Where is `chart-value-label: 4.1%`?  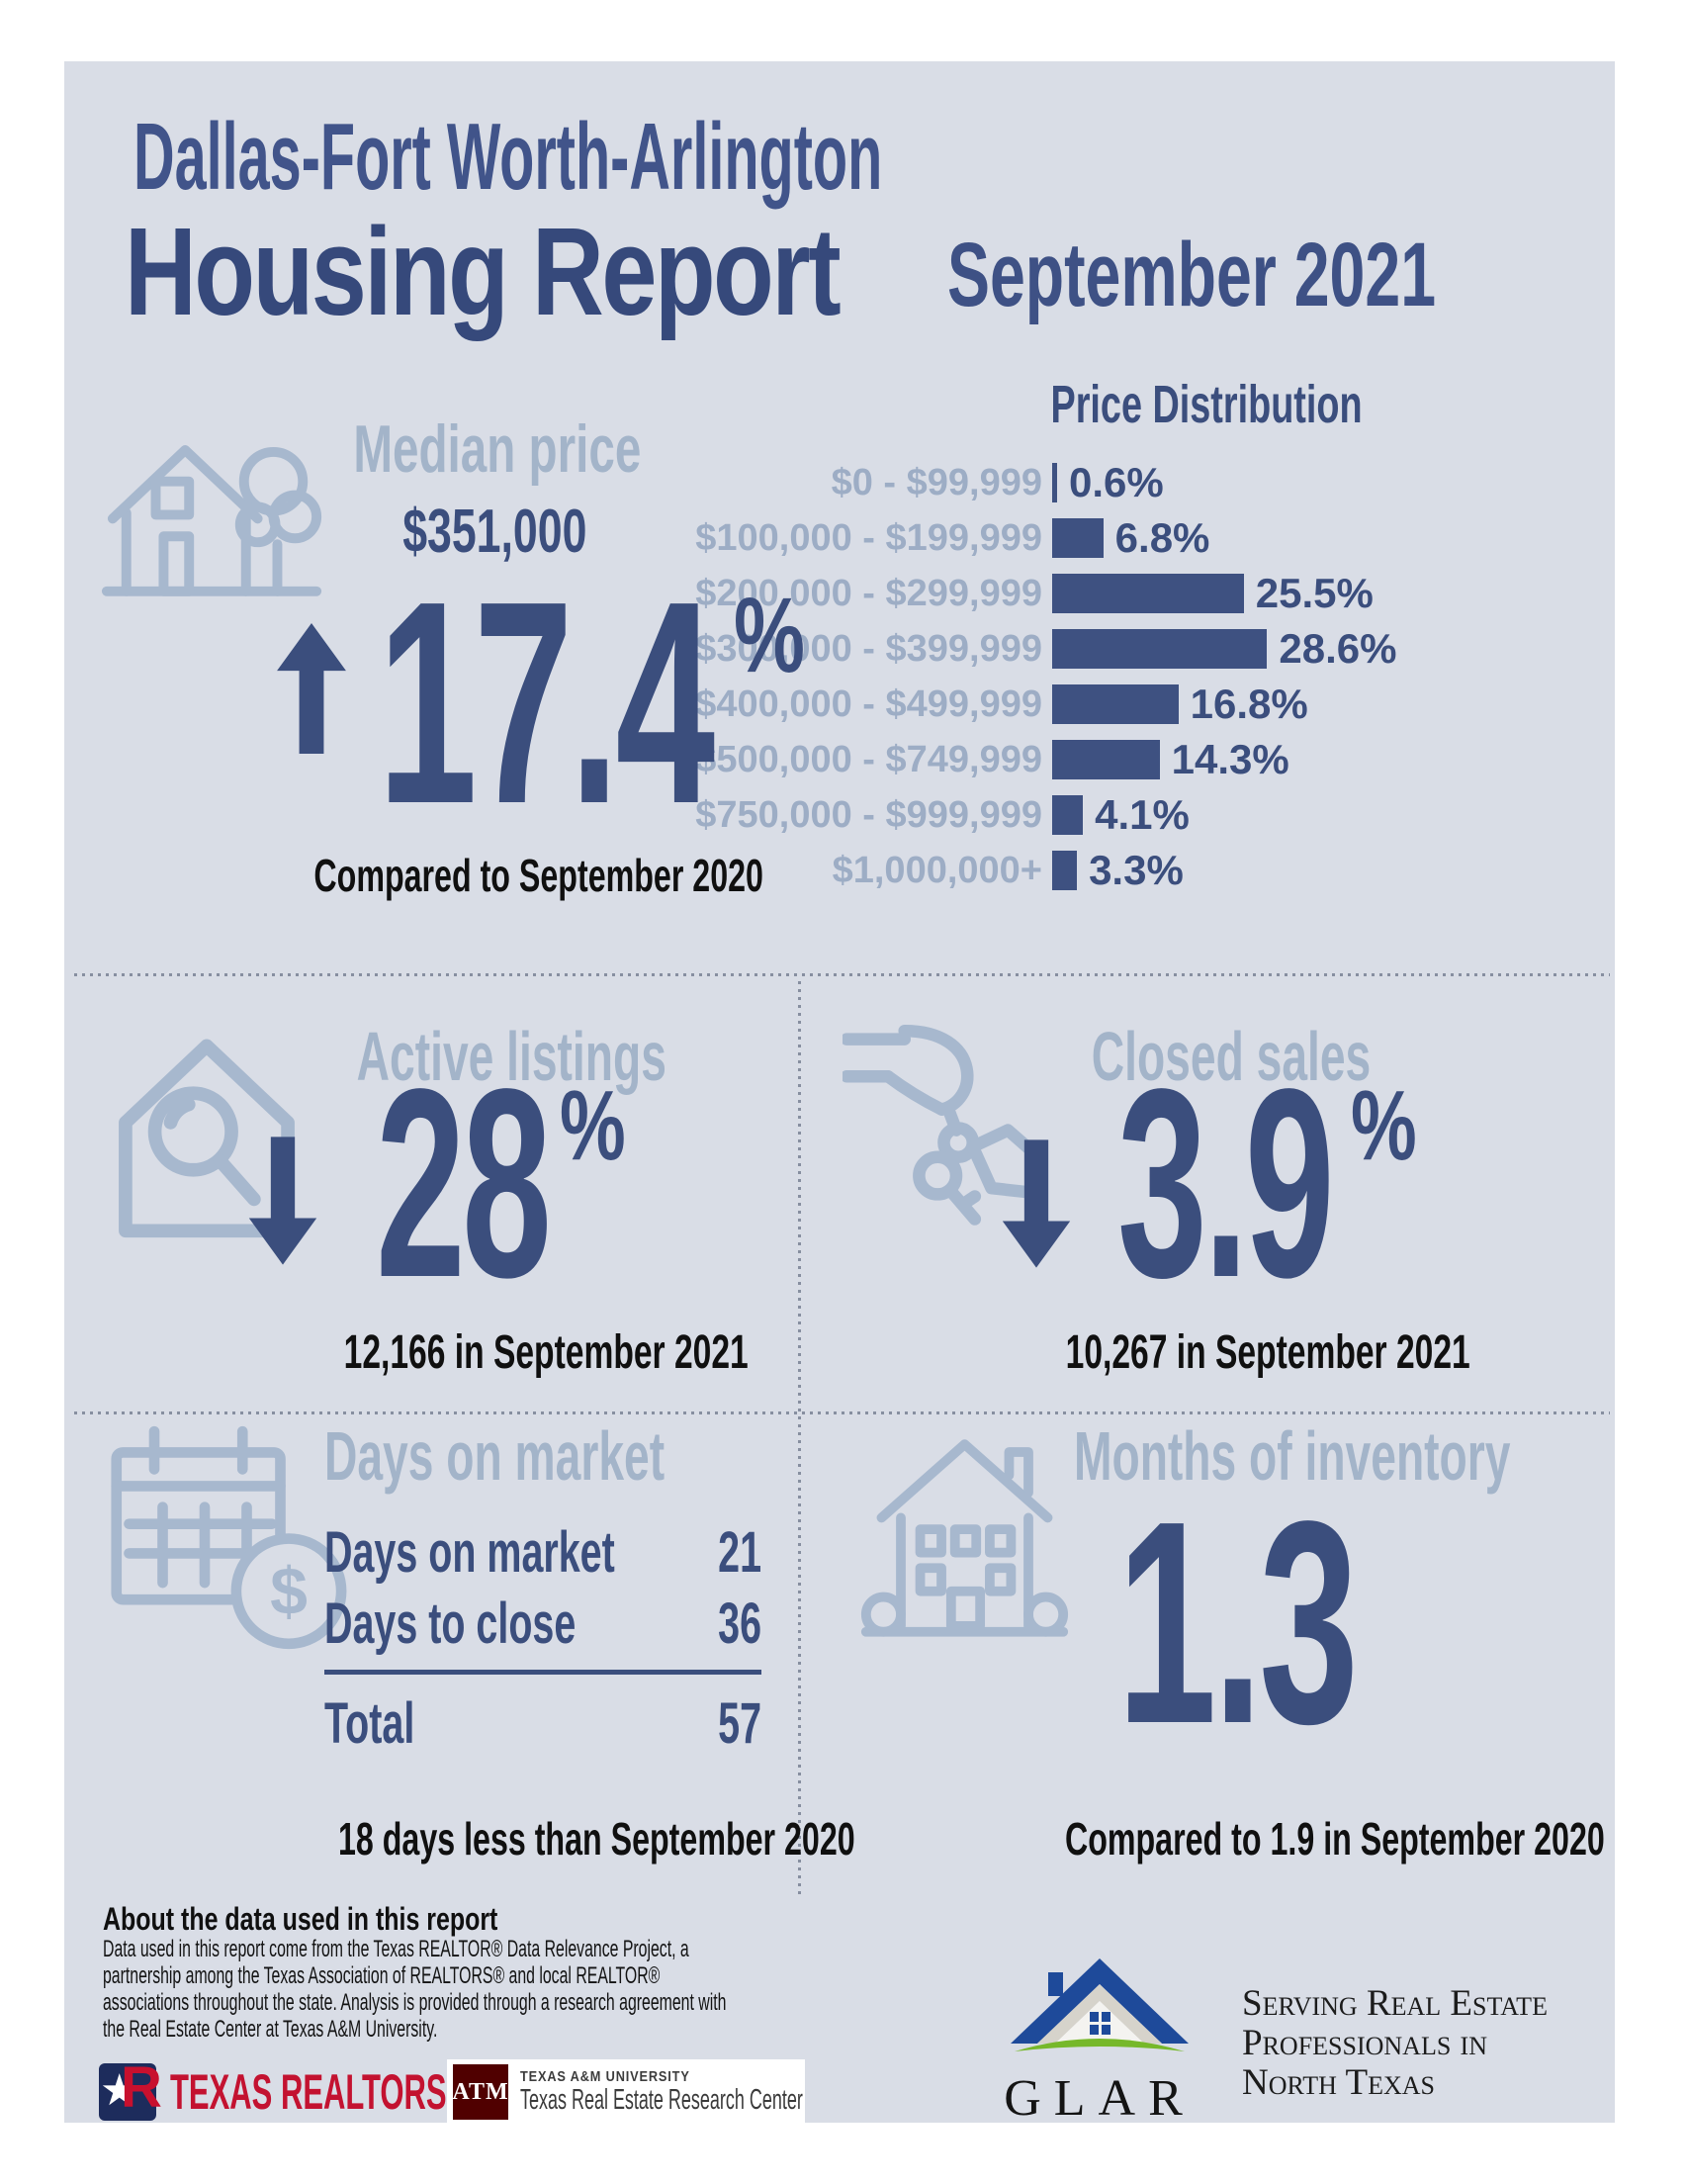
chart-value-label: 4.1% is located at coordinates (1142, 814).